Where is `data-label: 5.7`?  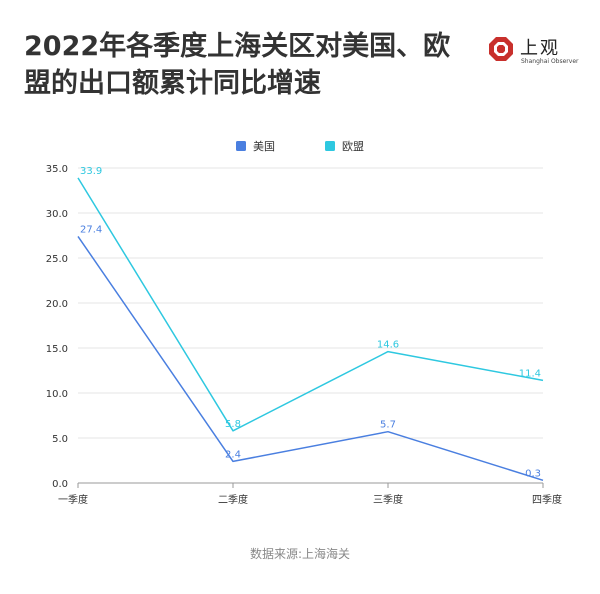 data-label: 5.7 is located at coordinates (388, 425).